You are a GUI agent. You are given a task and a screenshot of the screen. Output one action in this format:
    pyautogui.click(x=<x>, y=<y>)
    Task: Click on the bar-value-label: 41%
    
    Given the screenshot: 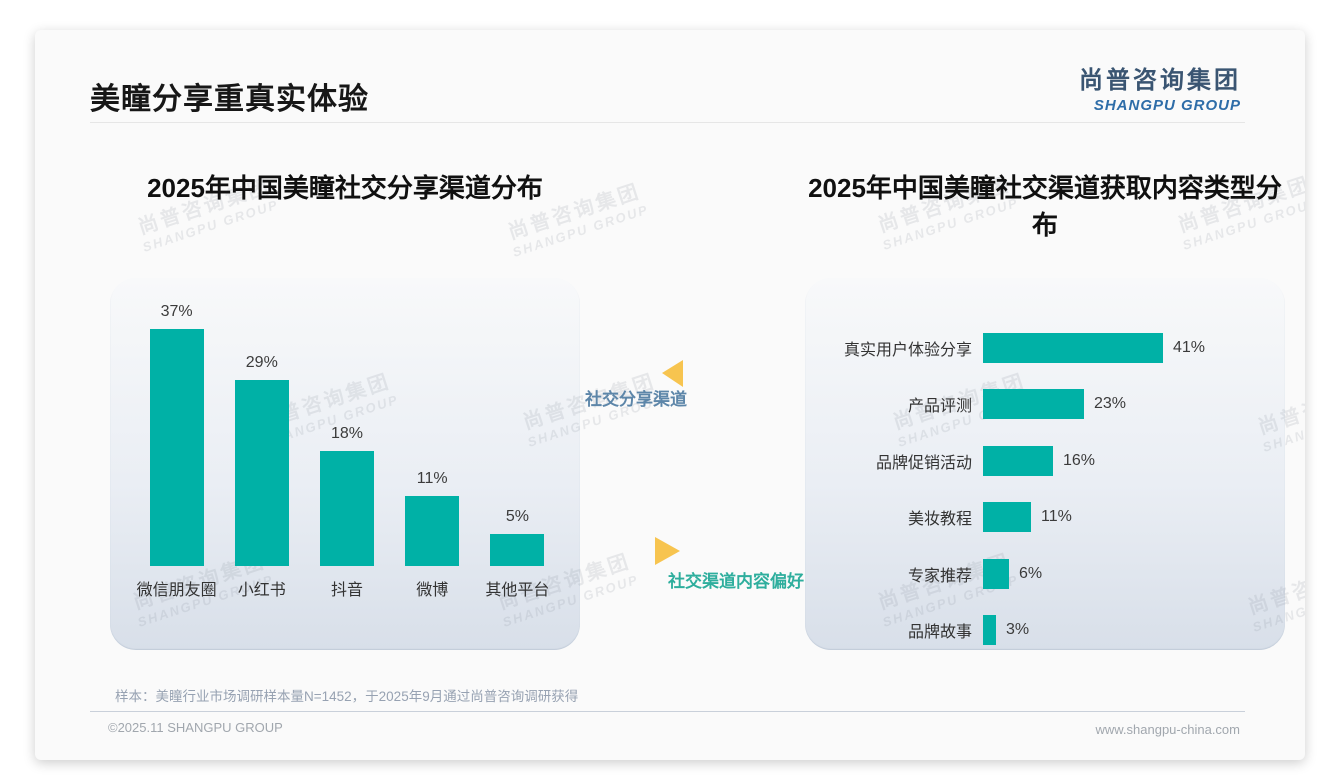 What is the action you would take?
    pyautogui.click(x=1189, y=347)
    